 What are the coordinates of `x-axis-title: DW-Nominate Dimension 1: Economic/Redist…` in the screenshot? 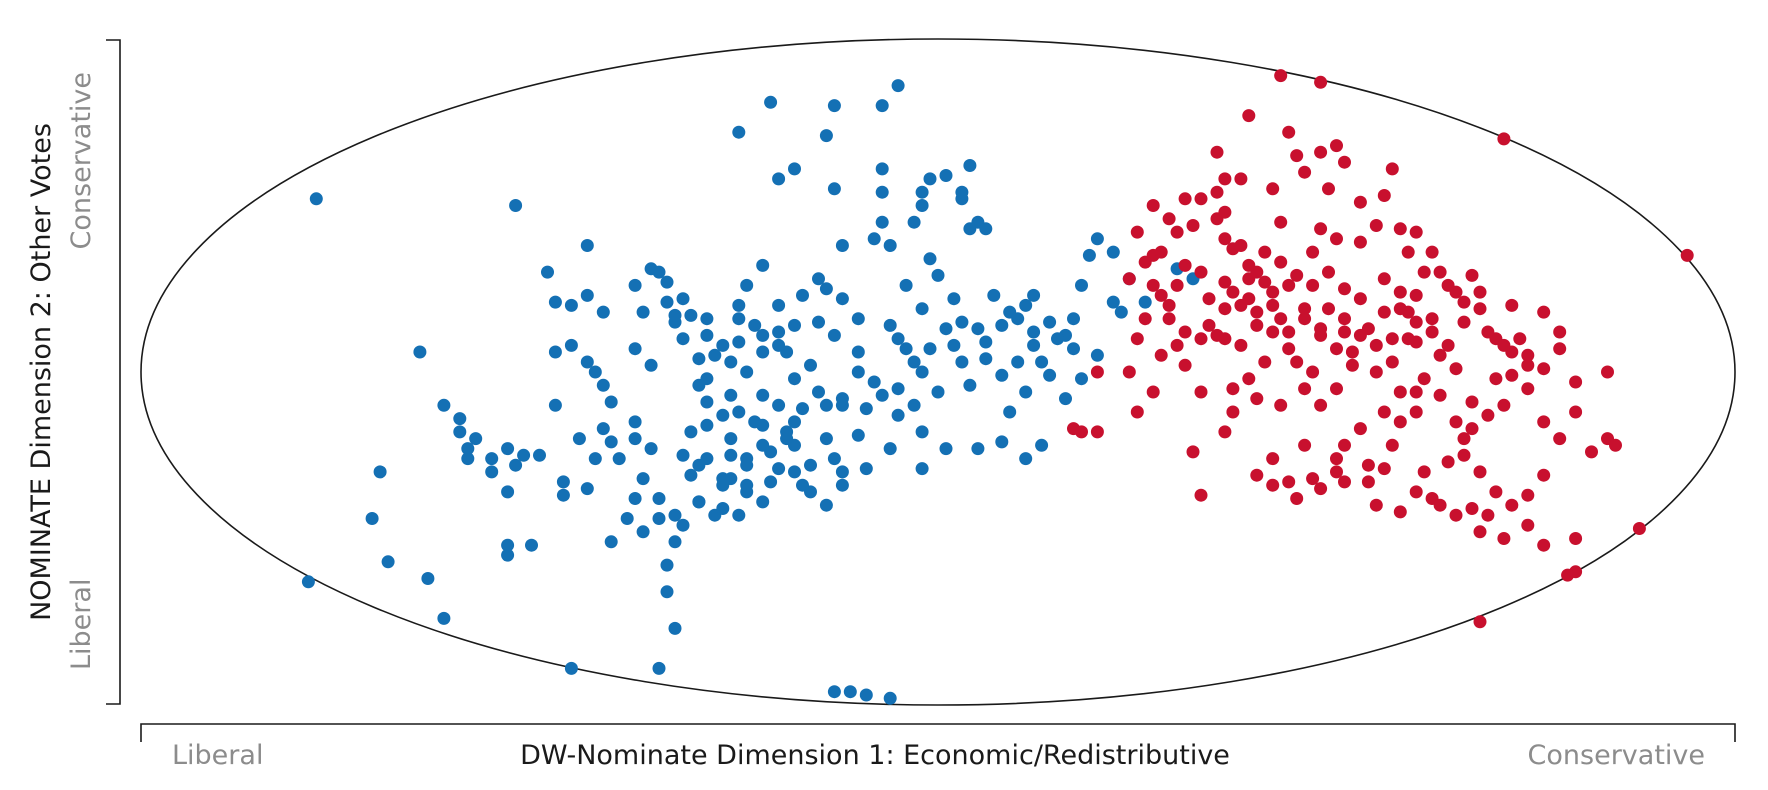 It's located at (875, 755).